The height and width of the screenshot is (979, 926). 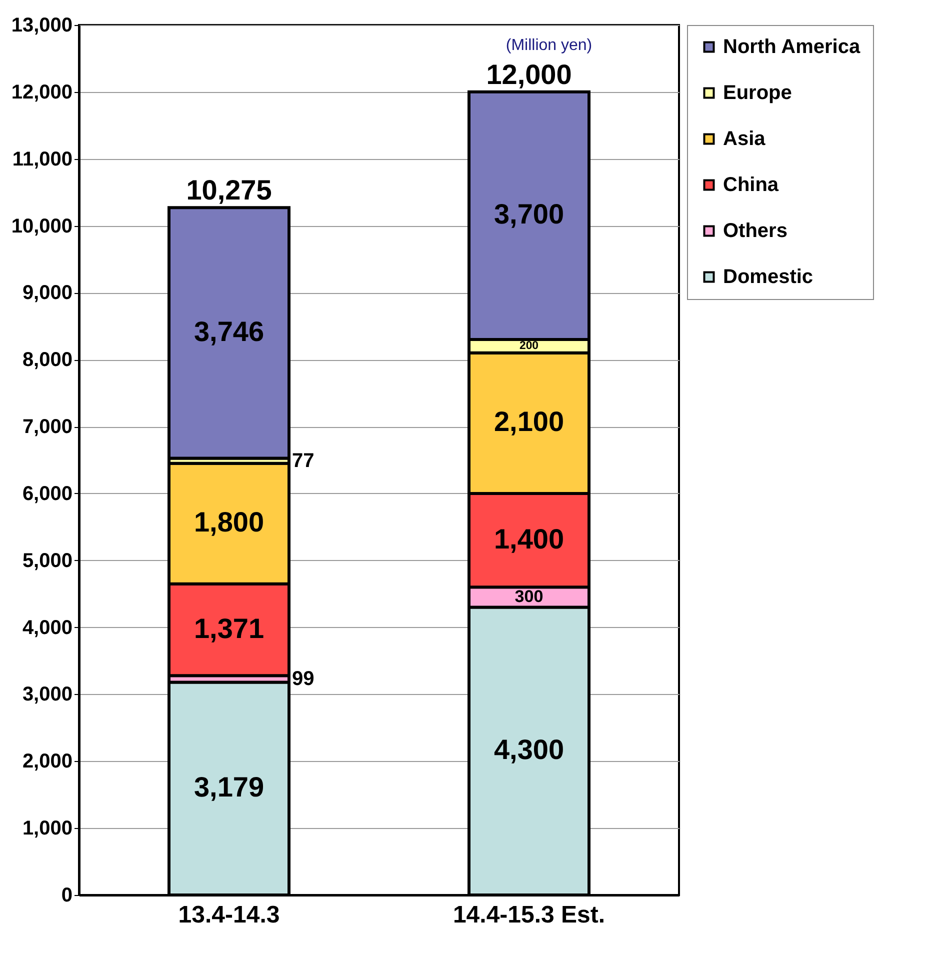 I want to click on y-tick-label: 8,000, so click(x=47, y=360).